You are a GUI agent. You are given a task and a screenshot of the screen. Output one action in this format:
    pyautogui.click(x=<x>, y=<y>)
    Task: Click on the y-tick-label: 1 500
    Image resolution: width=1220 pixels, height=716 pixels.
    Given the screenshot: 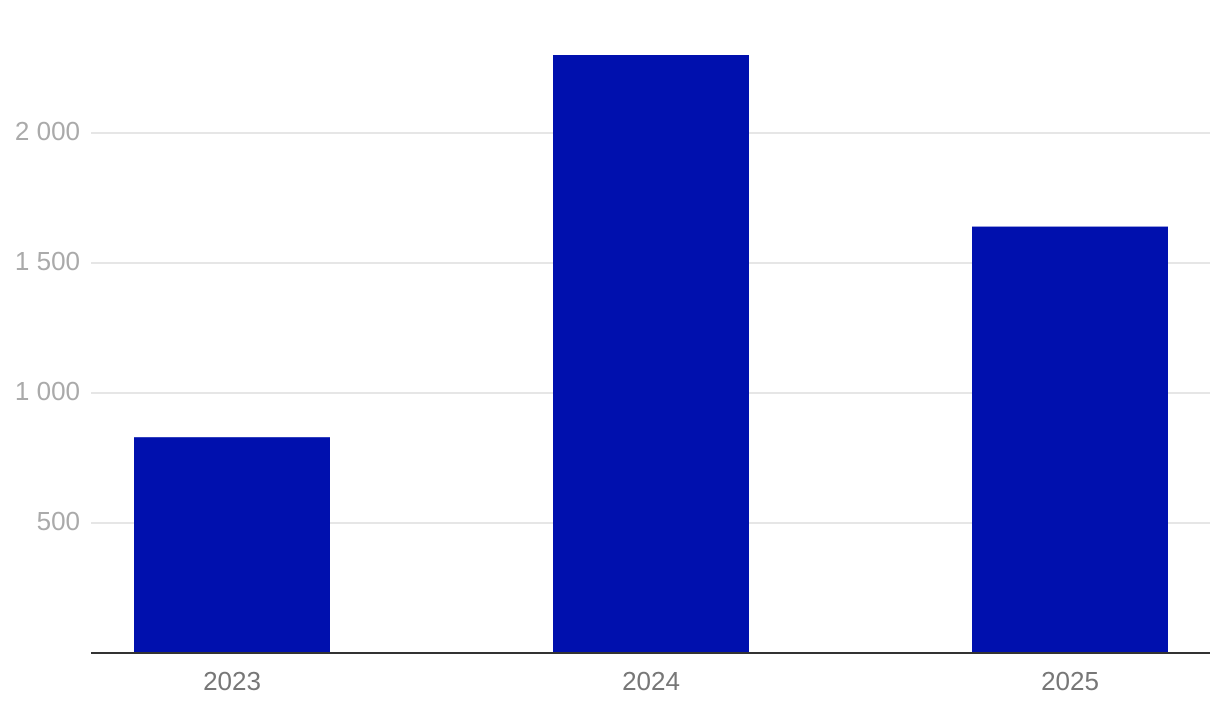 What is the action you would take?
    pyautogui.click(x=47, y=261)
    